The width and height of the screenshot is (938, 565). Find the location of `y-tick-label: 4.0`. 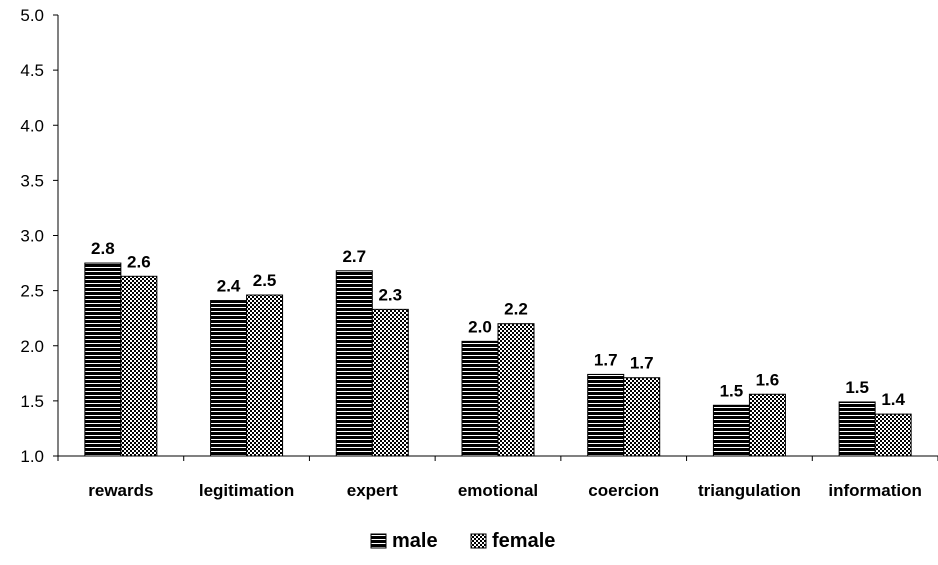

y-tick-label: 4.0 is located at coordinates (32, 125).